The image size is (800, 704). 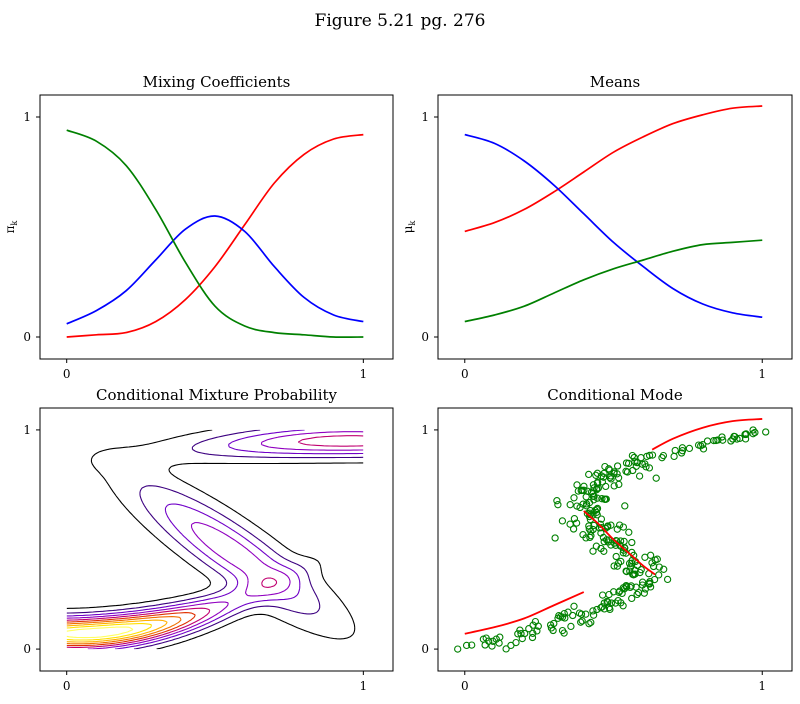 I want to click on y-tick-label: 0, so click(x=425, y=337).